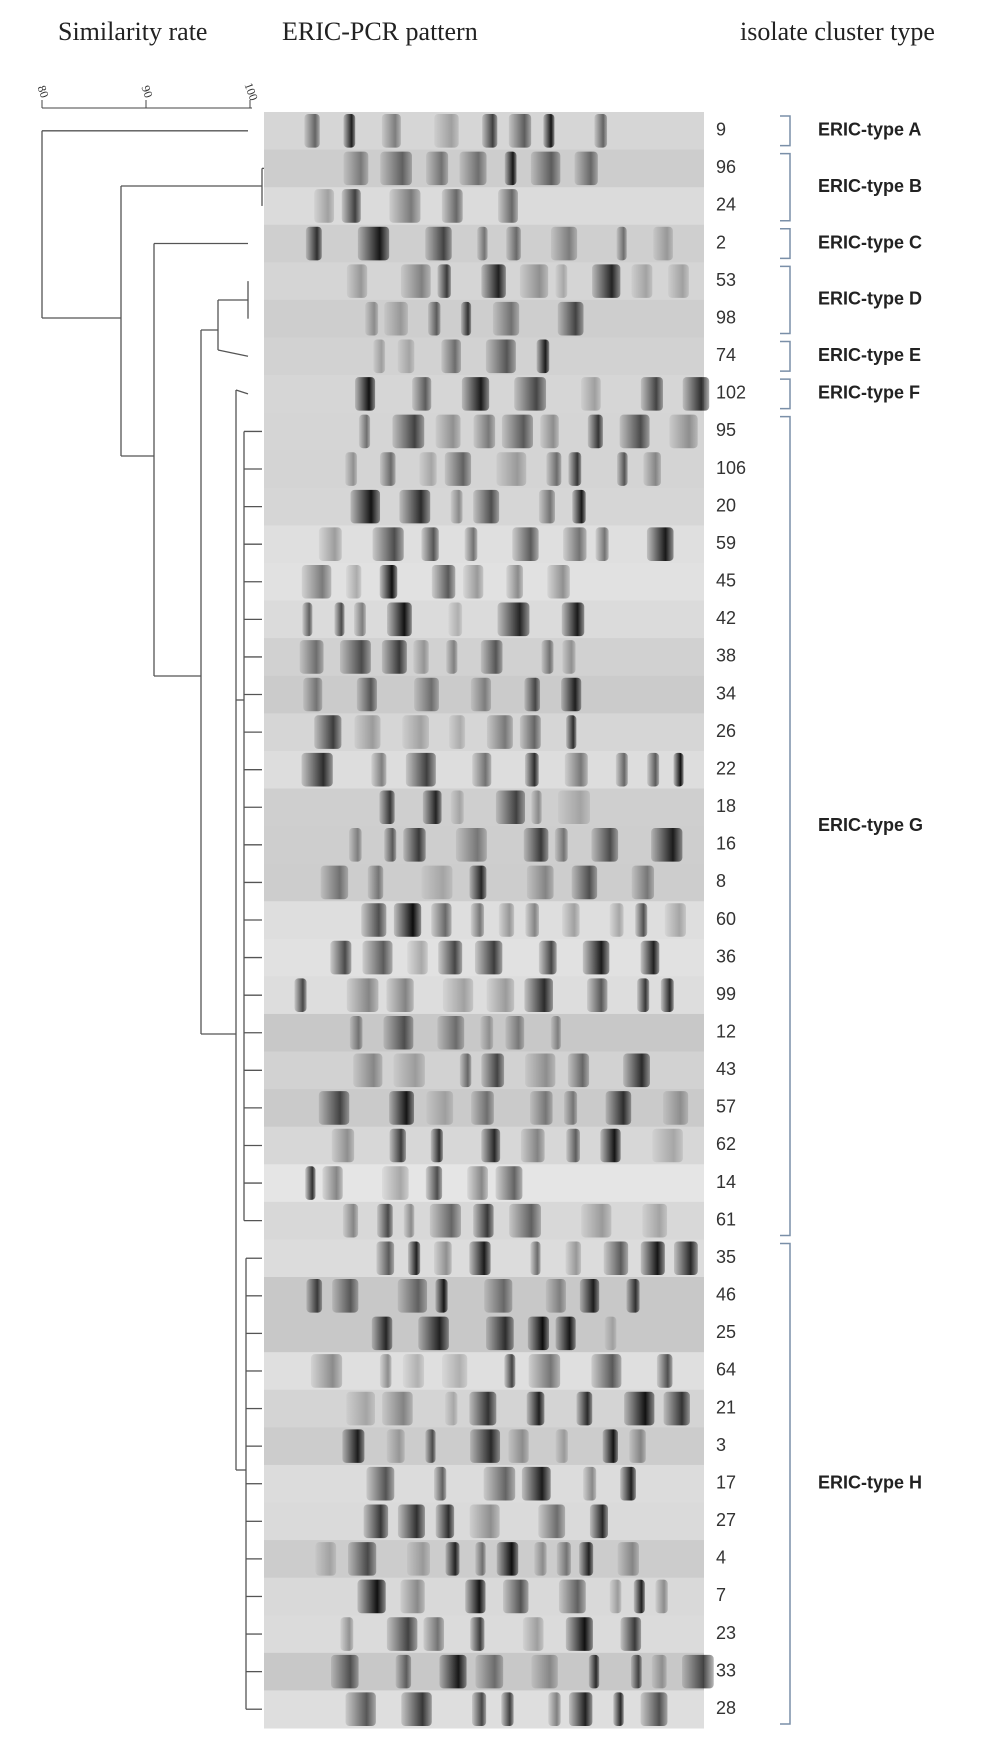 The width and height of the screenshot is (1000, 1737). What do you see at coordinates (726, 1520) in the screenshot?
I see `isolate-label: 27` at bounding box center [726, 1520].